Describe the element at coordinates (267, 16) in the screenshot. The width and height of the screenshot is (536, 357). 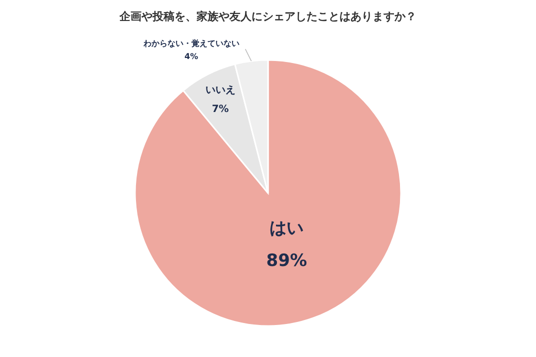
I see `chart-title: 企画や投稿を、家族や友人にシェアしたことはありますか？` at that location.